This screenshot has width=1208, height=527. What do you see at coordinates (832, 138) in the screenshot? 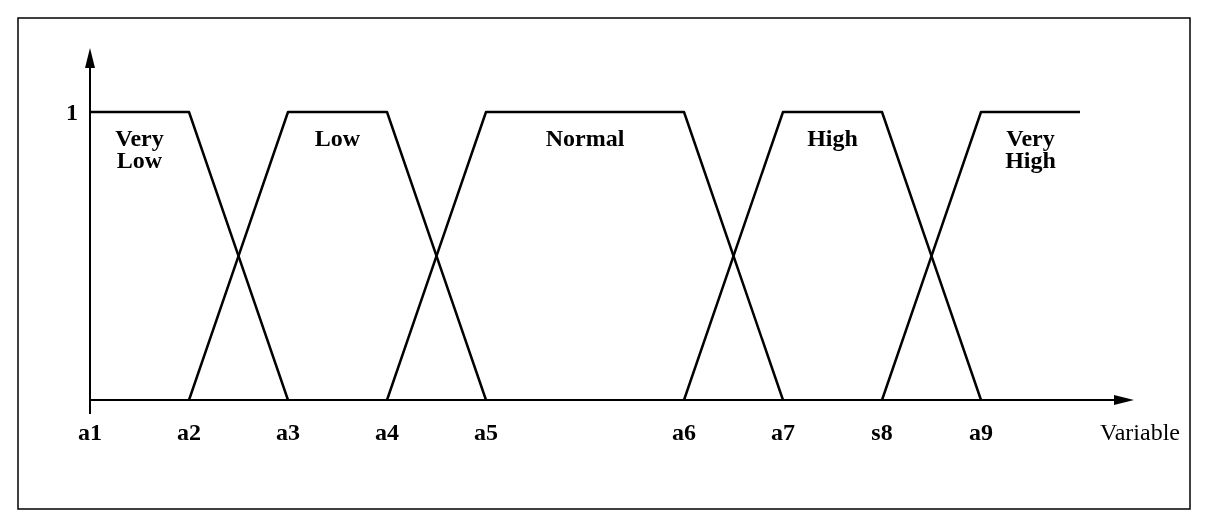
I see `series-label: High` at bounding box center [832, 138].